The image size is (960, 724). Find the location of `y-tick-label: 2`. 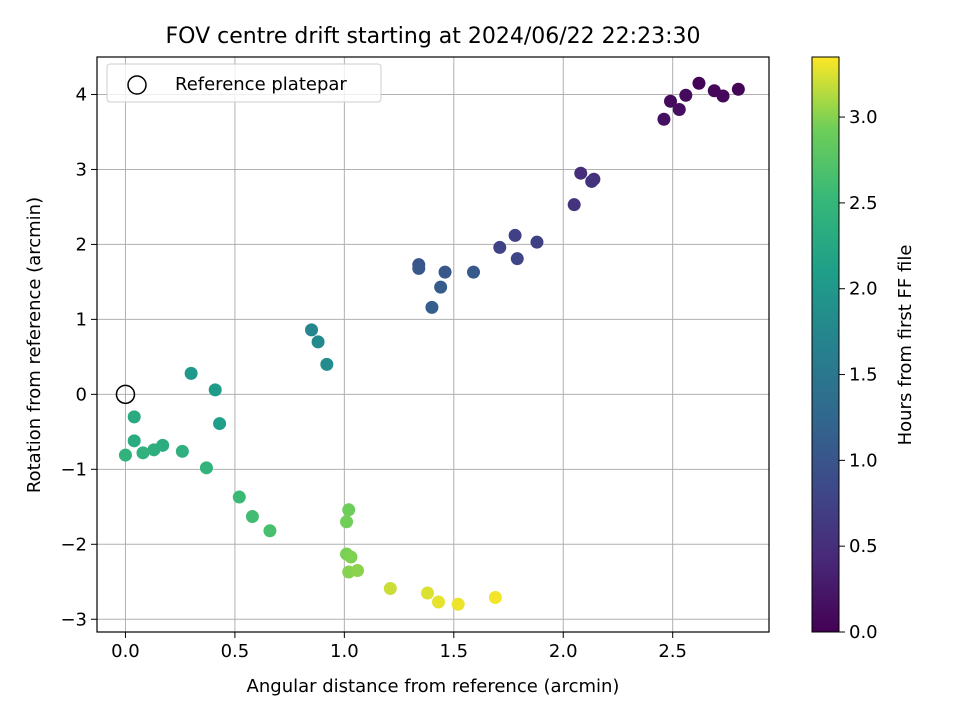

y-tick-label: 2 is located at coordinates (81, 244).